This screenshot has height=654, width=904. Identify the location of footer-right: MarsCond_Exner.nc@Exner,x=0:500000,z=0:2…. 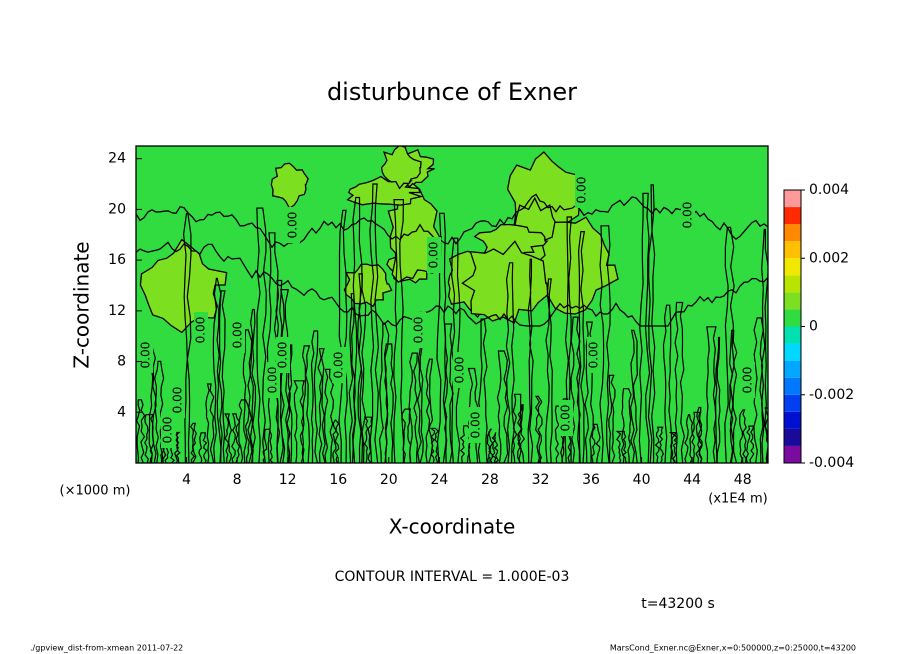
(733, 648).